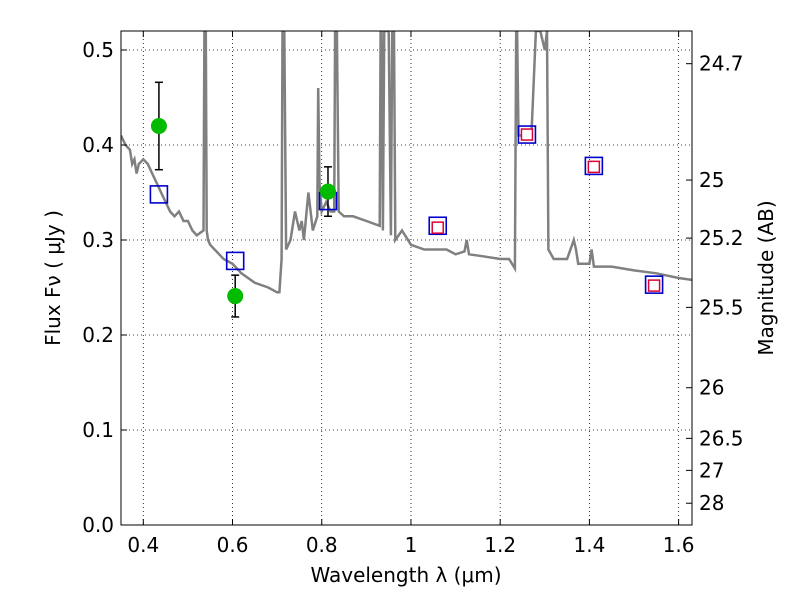  What do you see at coordinates (405, 575) in the screenshot?
I see `x-axis-label: Wavelength λ (μm)` at bounding box center [405, 575].